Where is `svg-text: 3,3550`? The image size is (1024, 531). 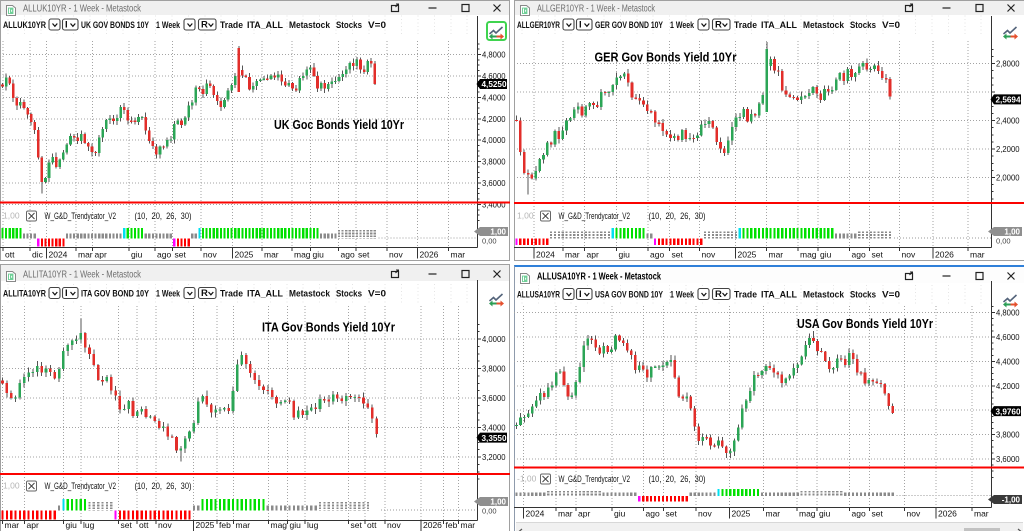
svg-text: 3,3550 is located at coordinates (494, 438).